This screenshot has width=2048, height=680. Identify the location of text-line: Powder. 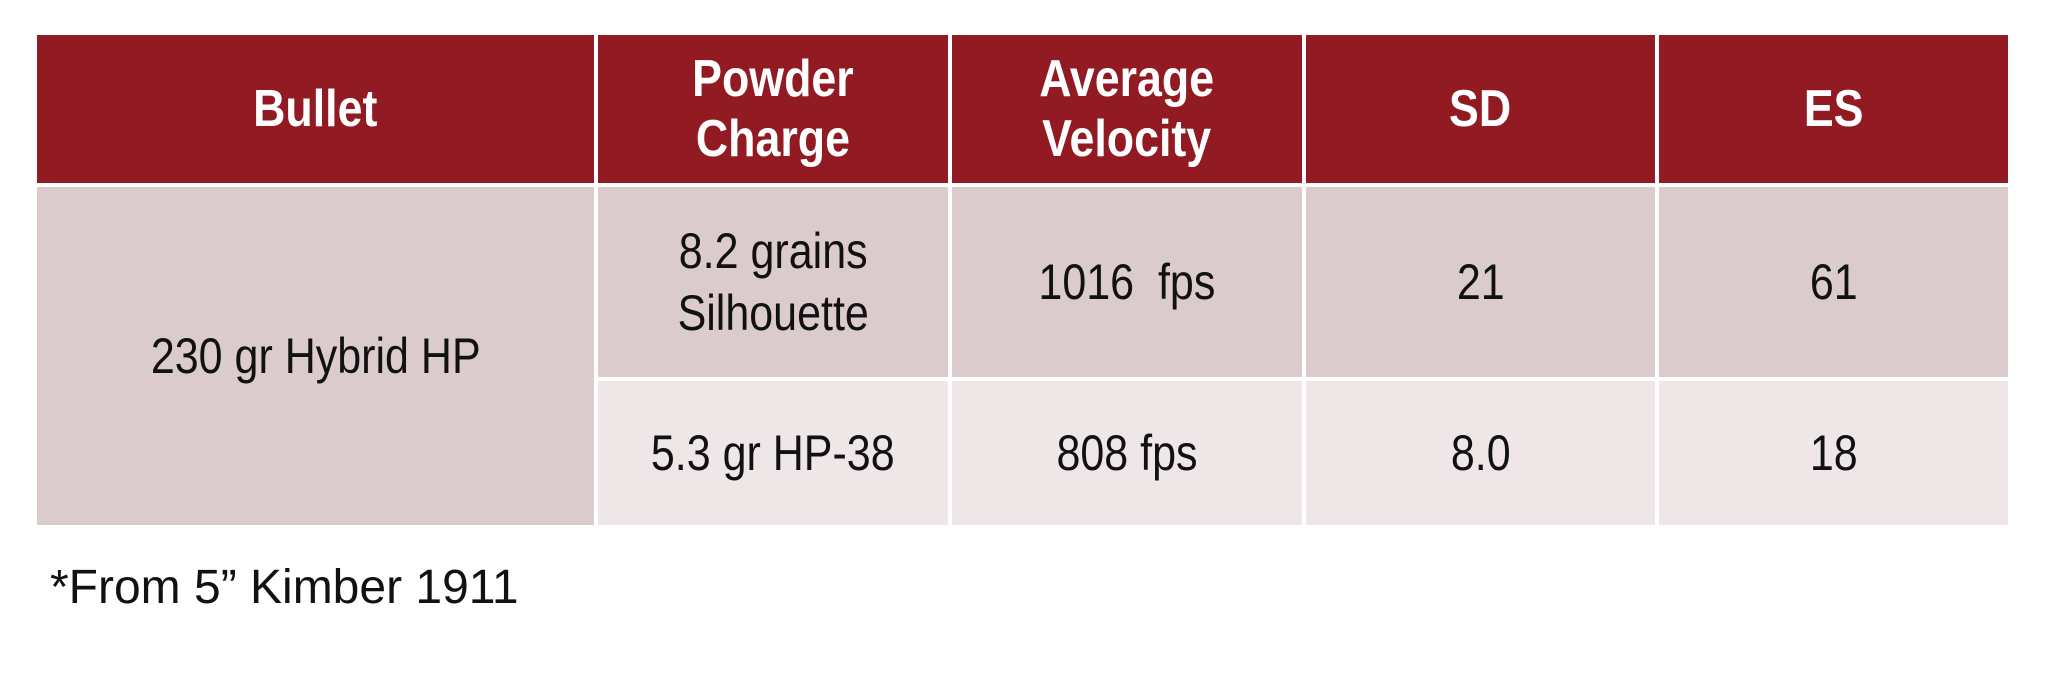
(773, 79).